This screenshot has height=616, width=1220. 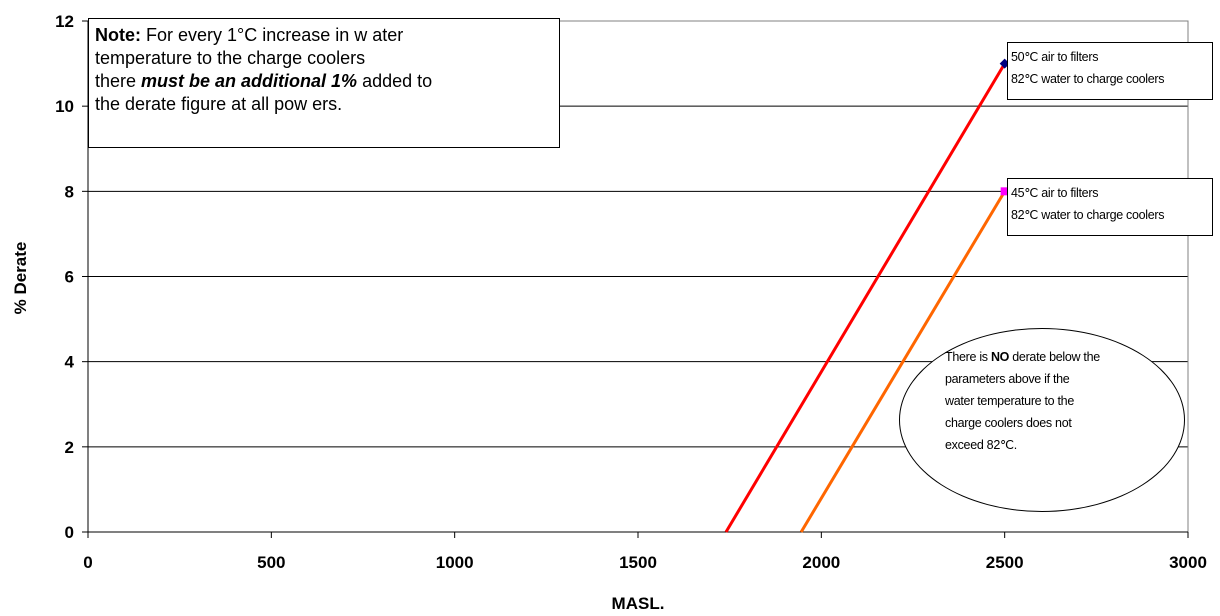 I want to click on x-axis-title: MASL., so click(x=638, y=603).